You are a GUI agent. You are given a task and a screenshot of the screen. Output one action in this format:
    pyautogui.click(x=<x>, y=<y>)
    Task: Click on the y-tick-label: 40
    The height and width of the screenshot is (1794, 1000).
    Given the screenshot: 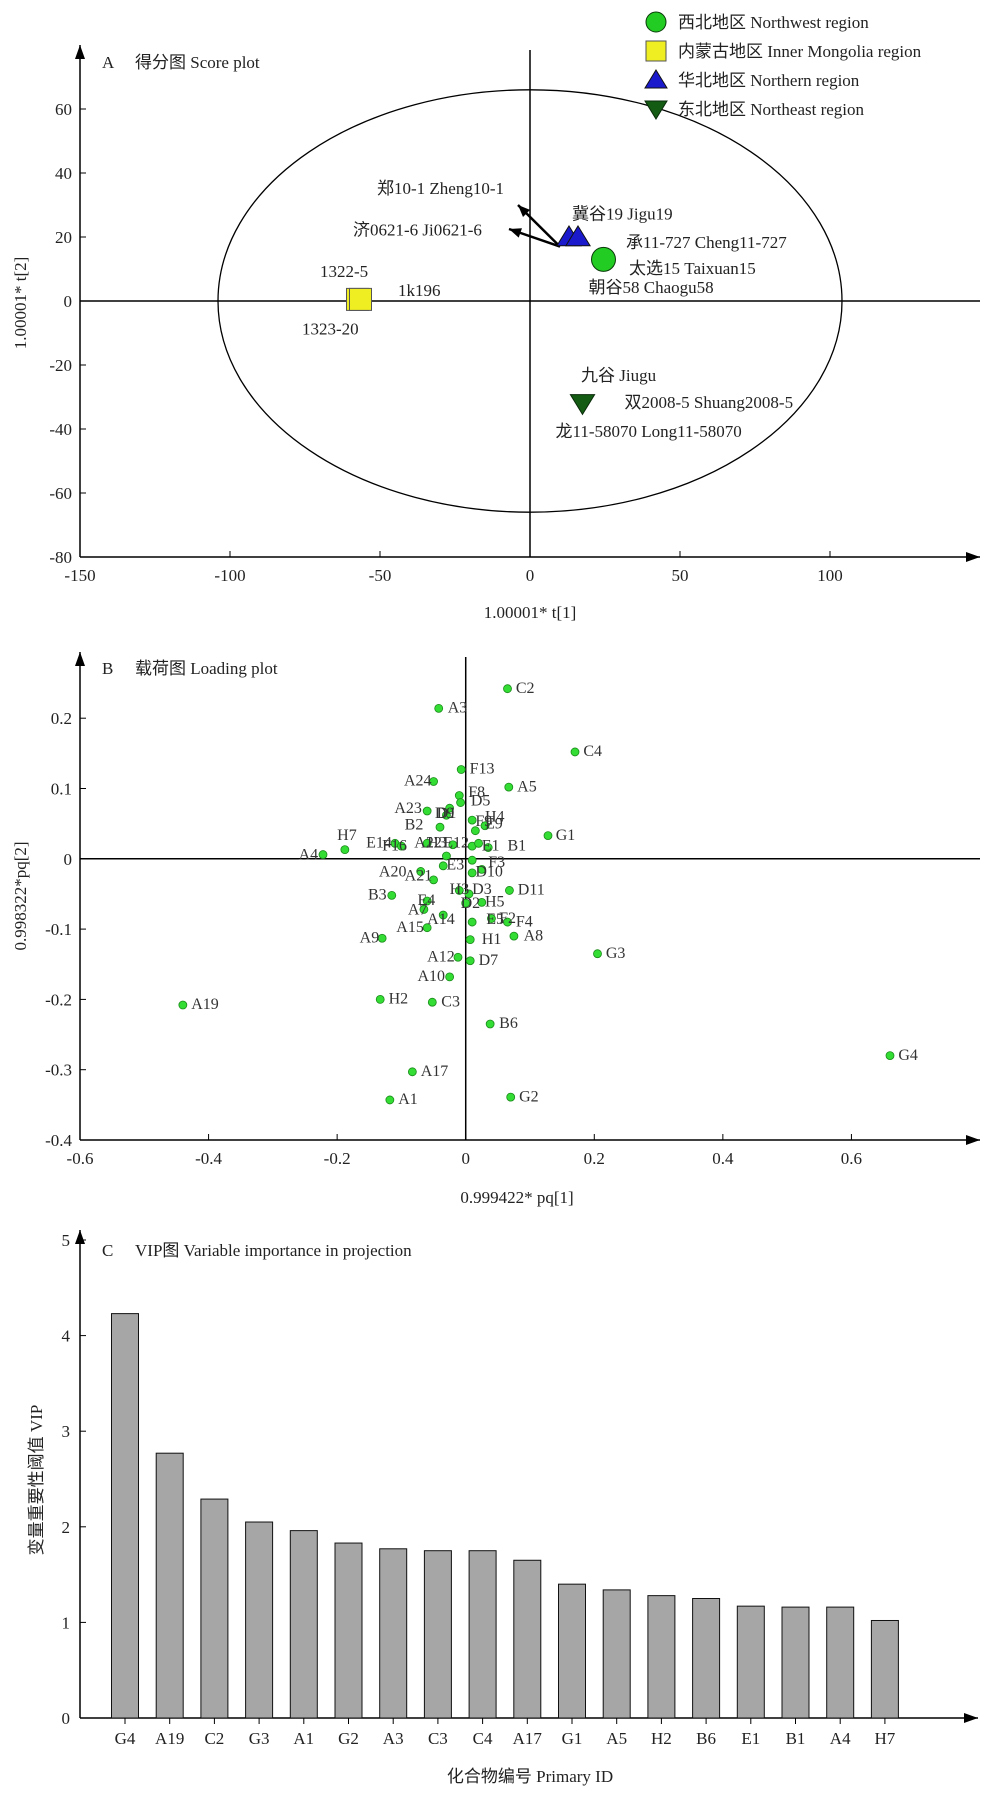 What is the action you would take?
    pyautogui.click(x=63, y=173)
    